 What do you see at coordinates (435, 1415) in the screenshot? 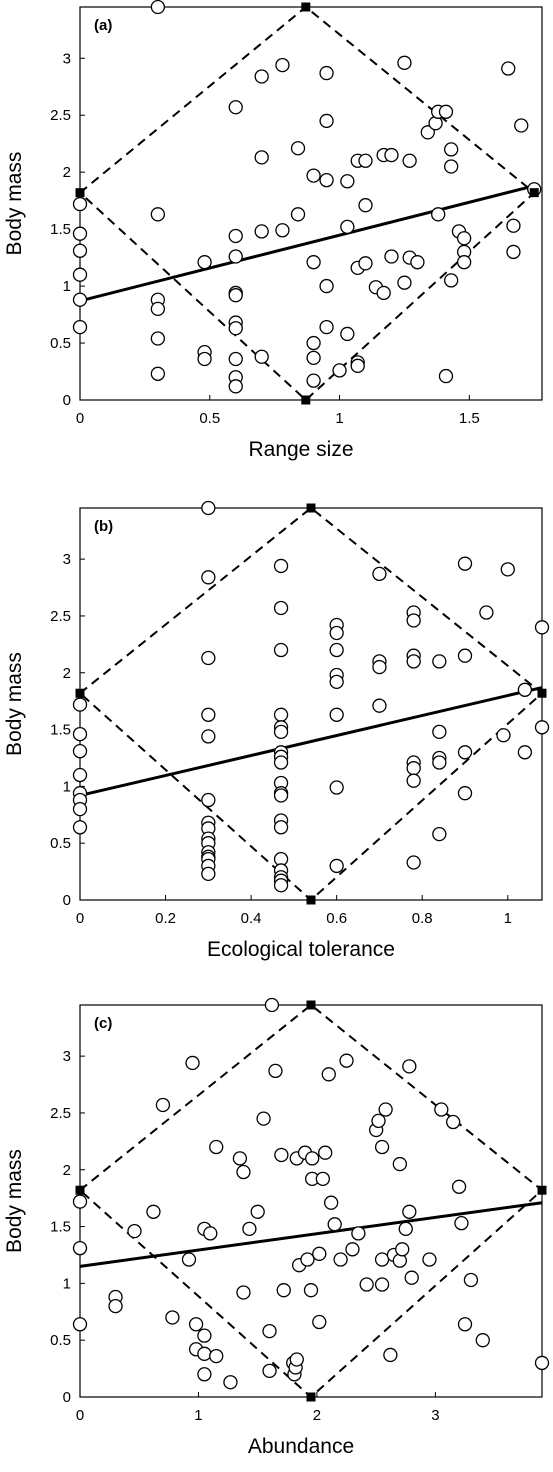
I see `x-tick-label: 3` at bounding box center [435, 1415].